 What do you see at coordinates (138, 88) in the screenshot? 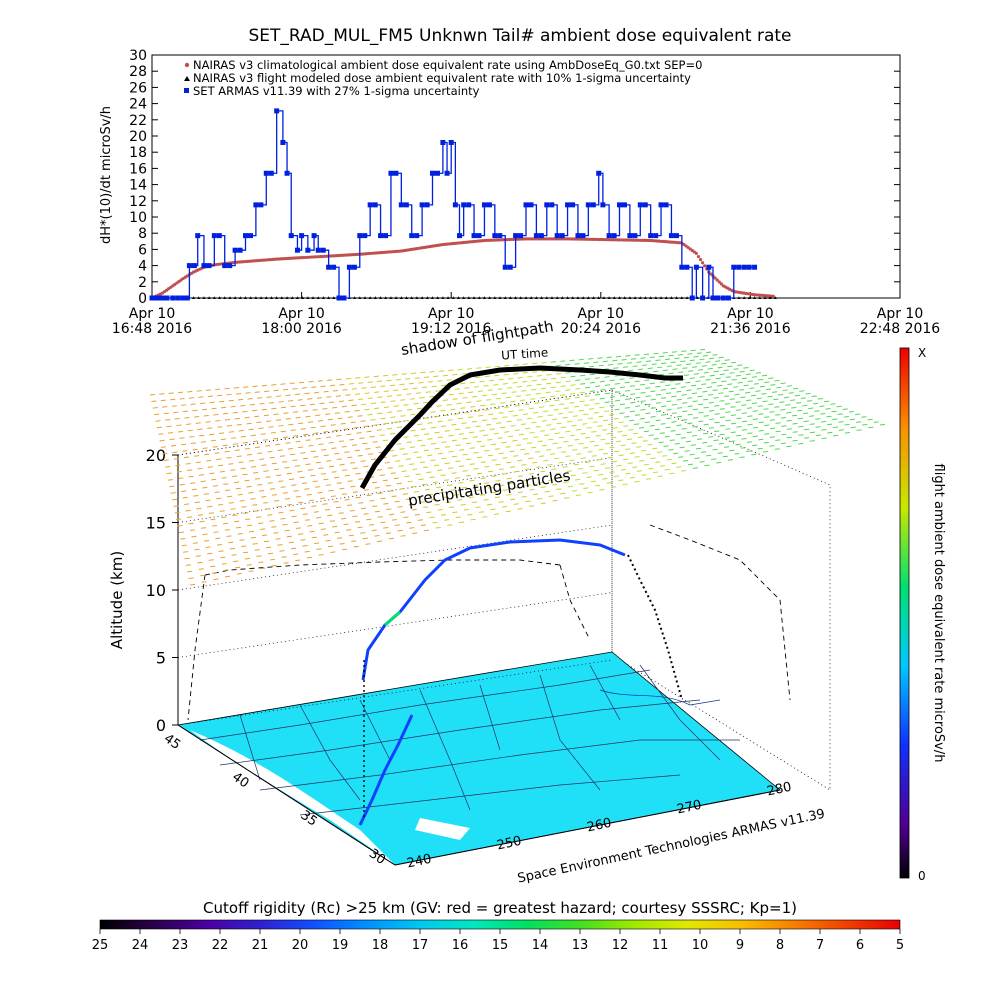
I see `y-tick-label: 26` at bounding box center [138, 88].